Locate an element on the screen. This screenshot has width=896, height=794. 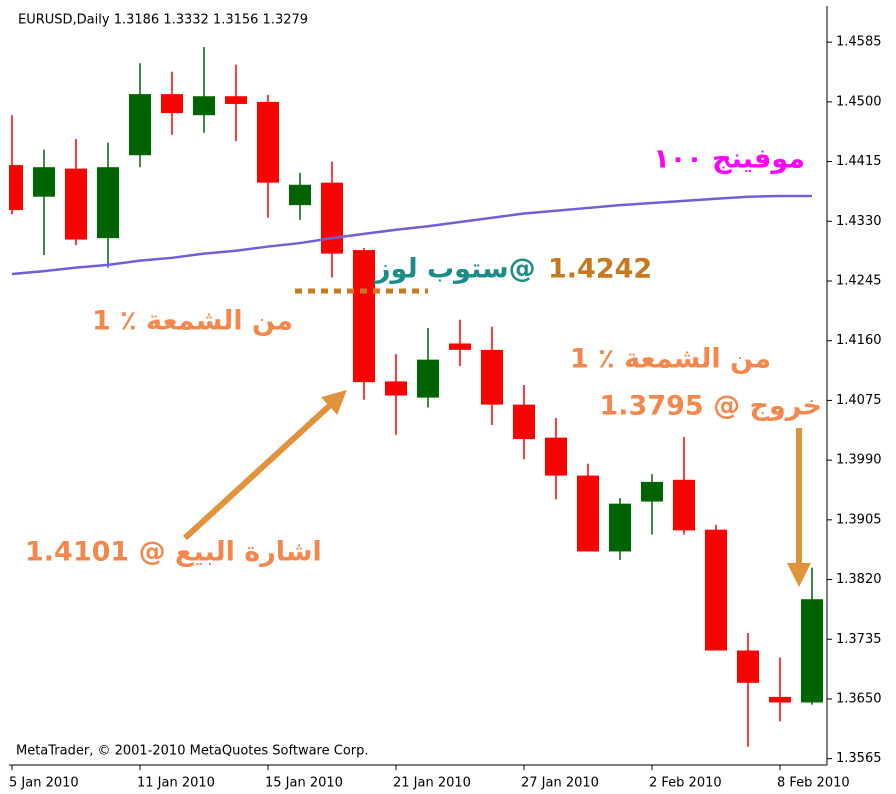
y-tick-label: 1.4415 is located at coordinates (859, 161).